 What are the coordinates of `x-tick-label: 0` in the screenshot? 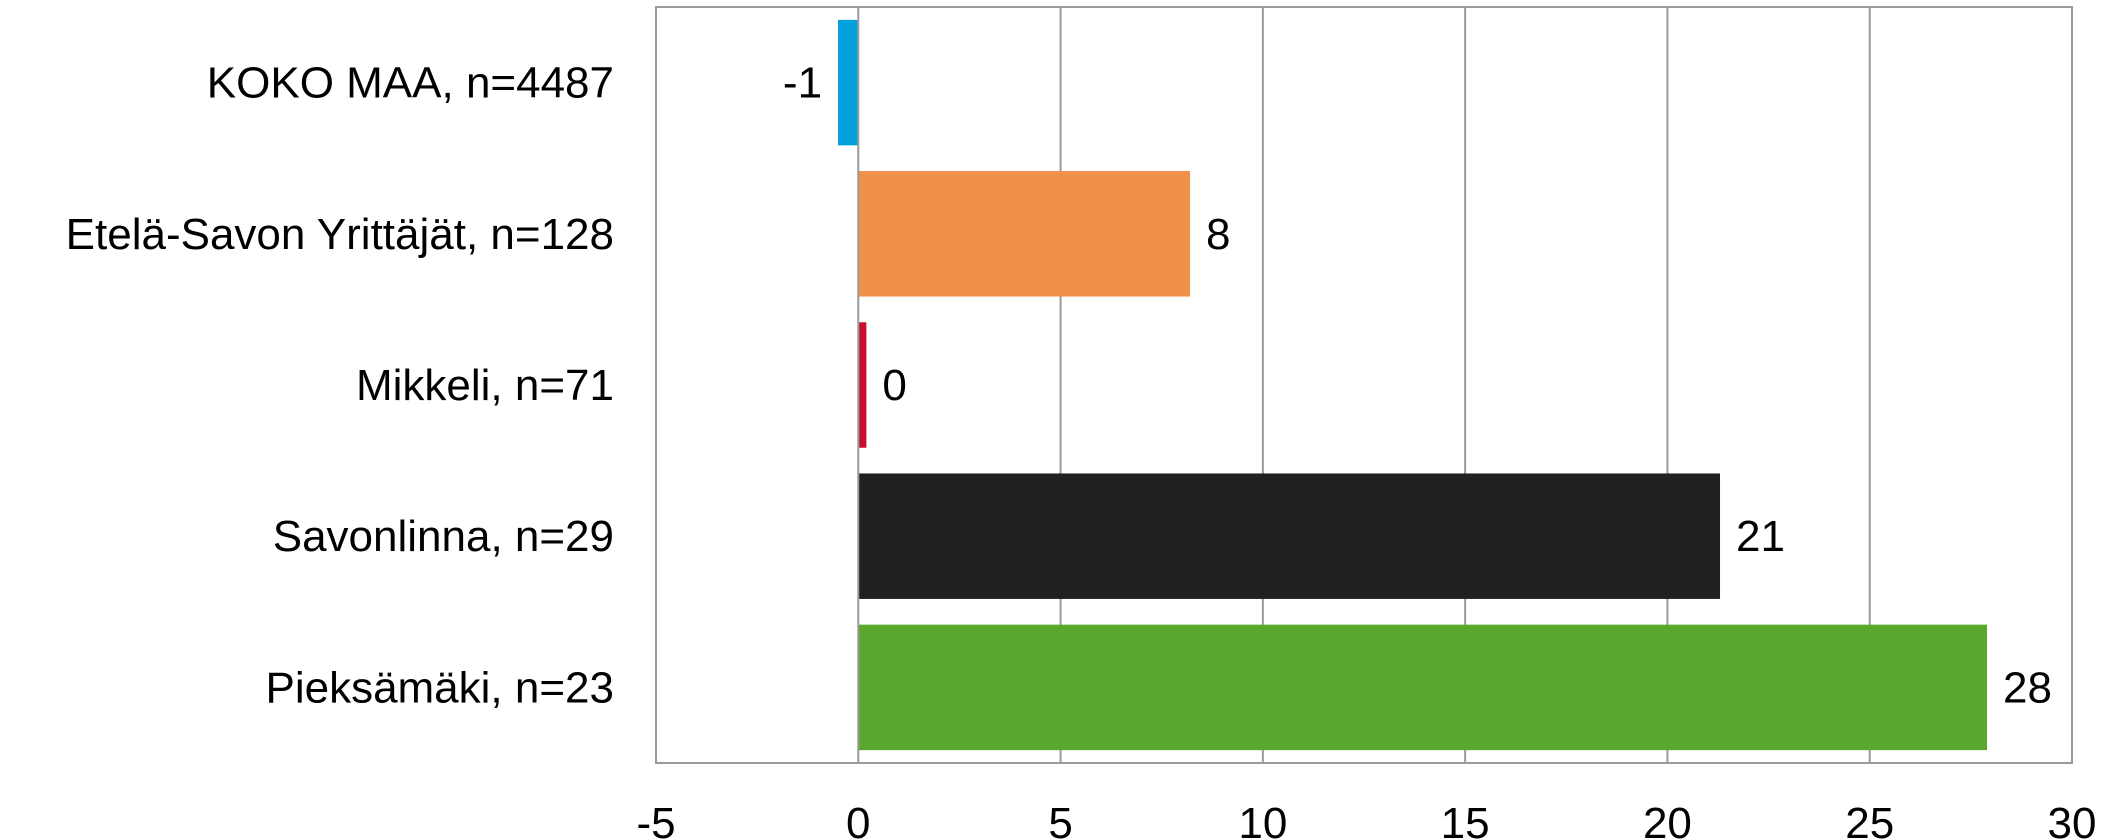 It's located at (858, 819).